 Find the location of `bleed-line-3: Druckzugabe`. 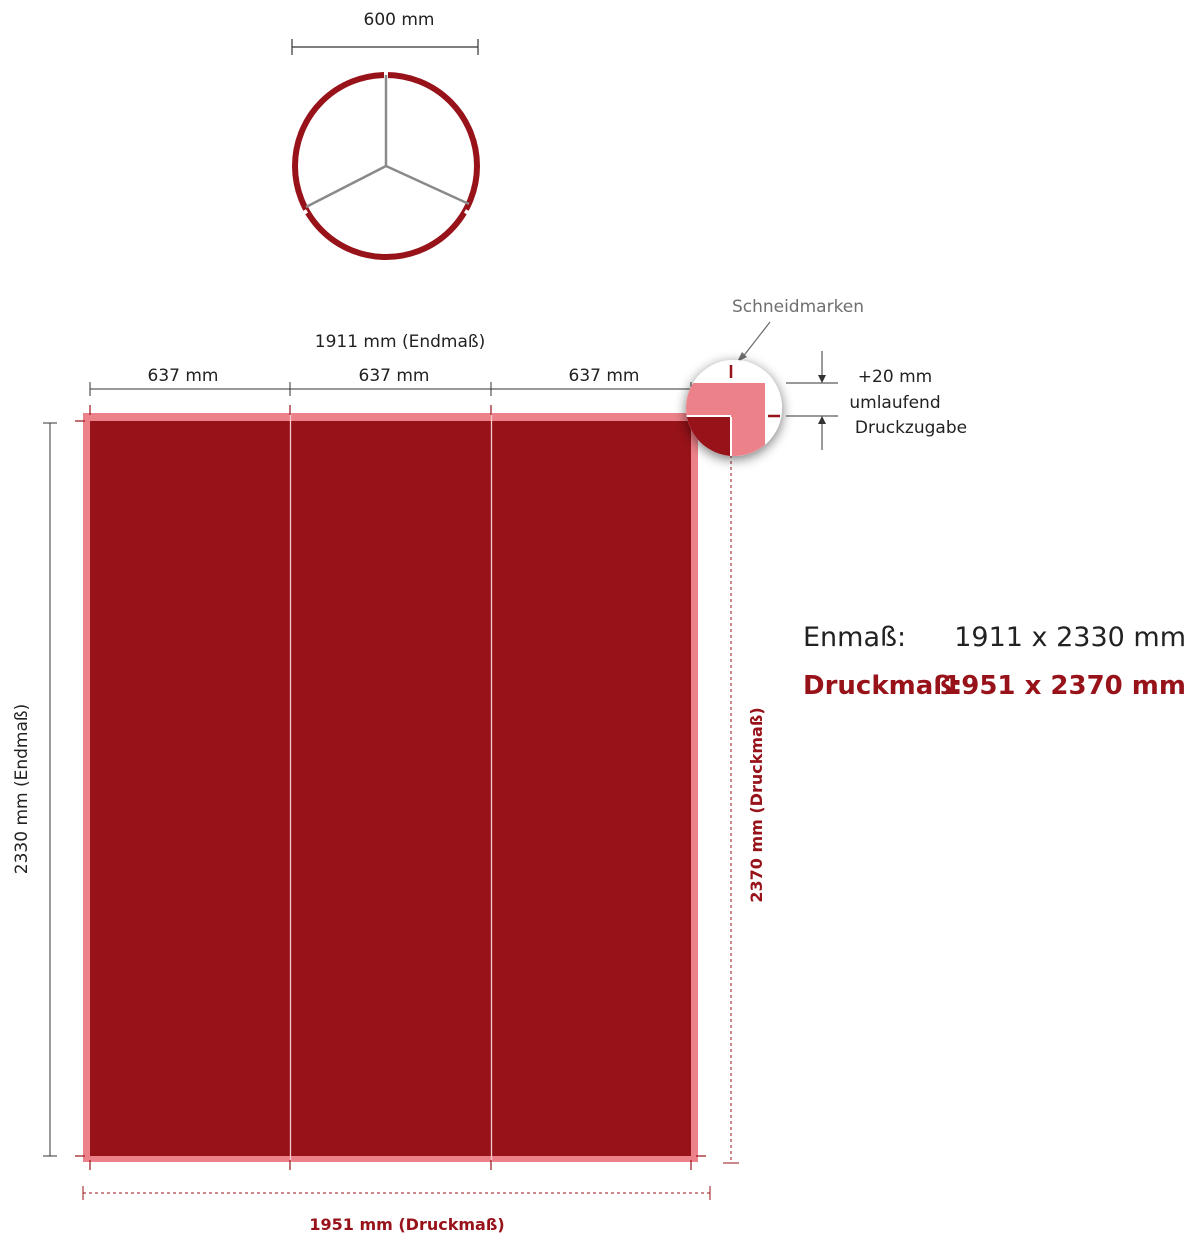

bleed-line-3: Druckzugabe is located at coordinates (911, 428).